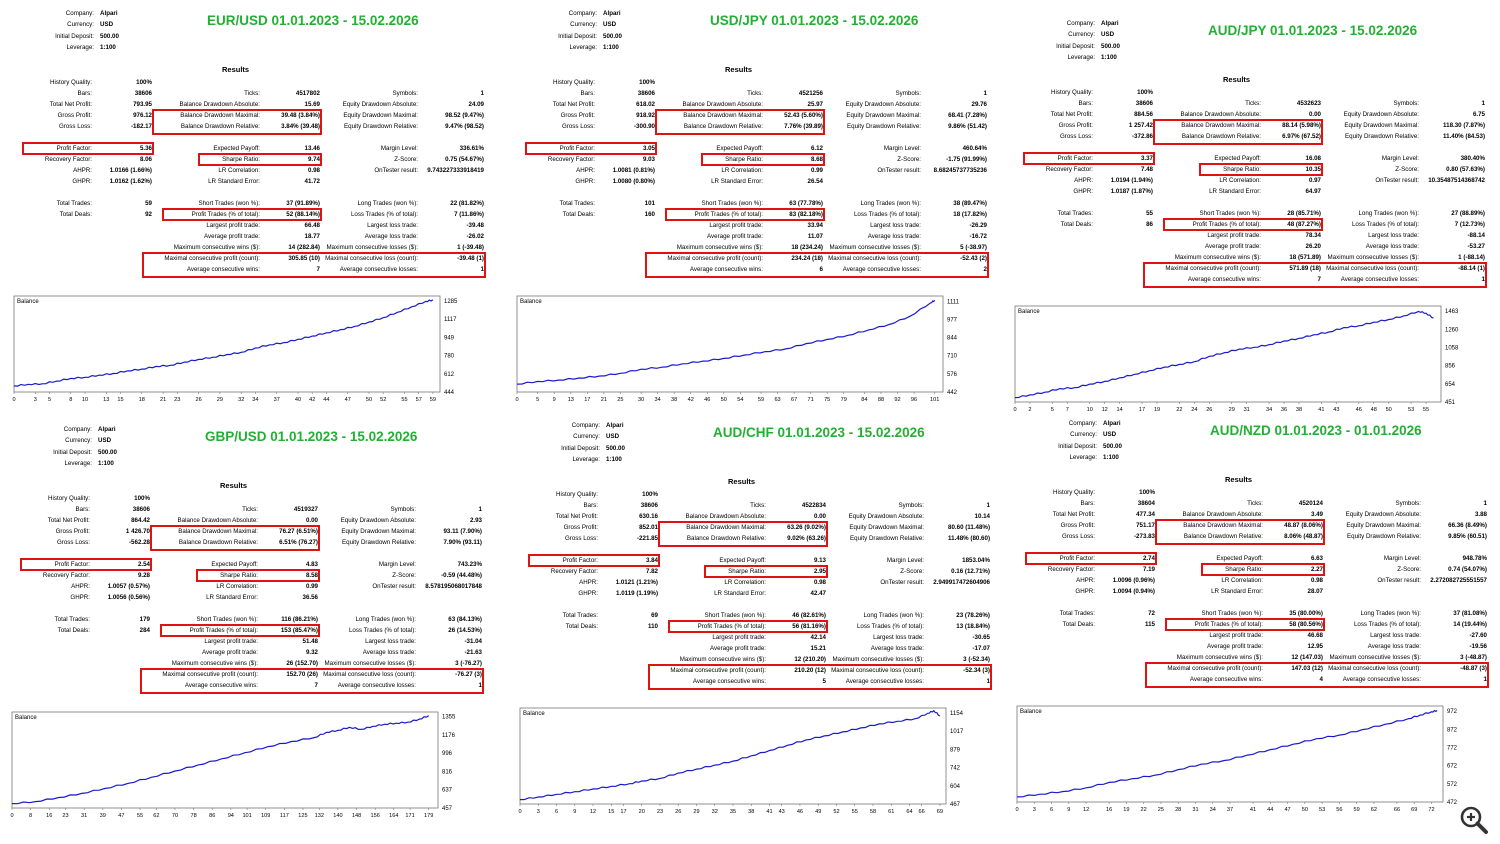 The image size is (1500, 844). What do you see at coordinates (970, 572) in the screenshot?
I see `stat-value-z-score: 0.16 (12.71%)` at bounding box center [970, 572].